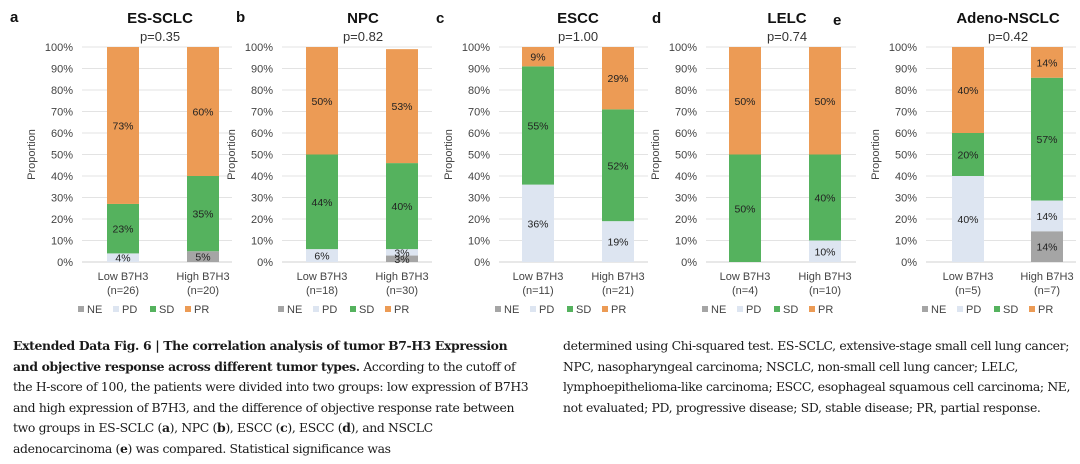 The height and width of the screenshot is (464, 1080). Describe the element at coordinates (787, 36) in the screenshot. I see `chart-p-value: p=0.74` at that location.